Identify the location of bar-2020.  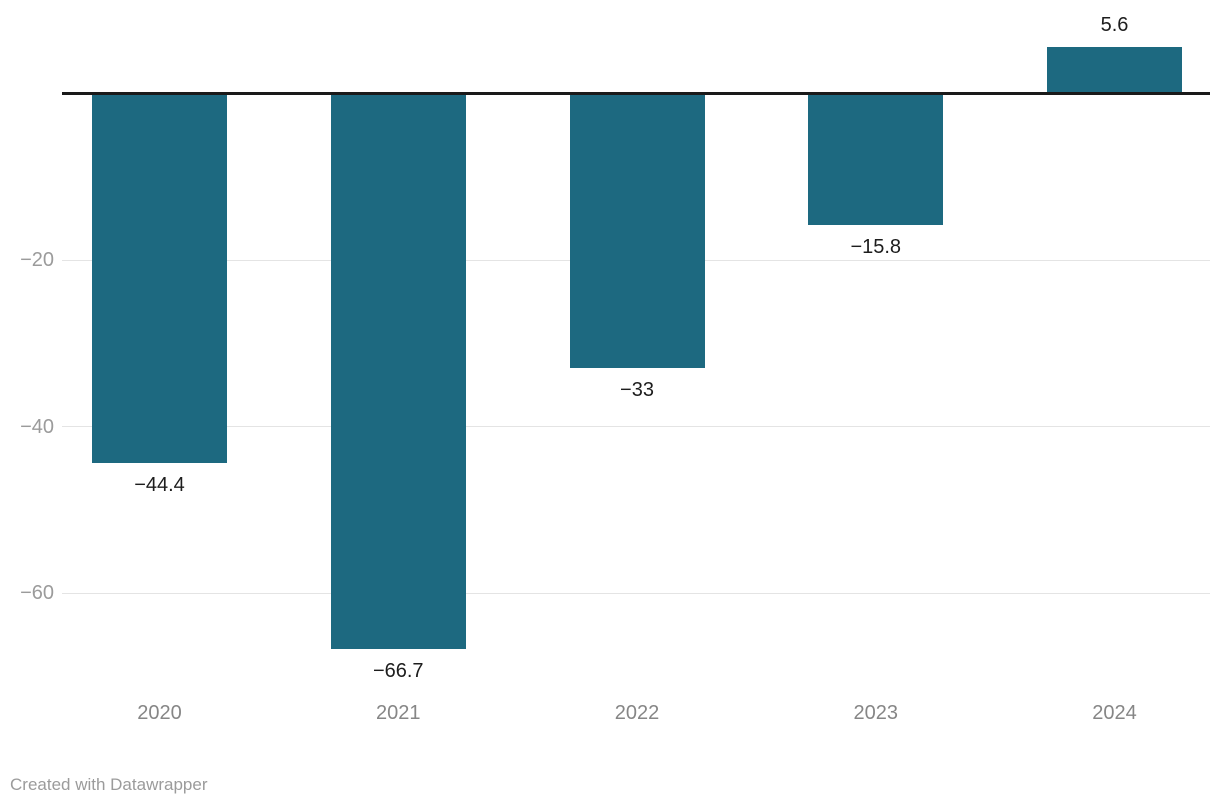
(159, 278).